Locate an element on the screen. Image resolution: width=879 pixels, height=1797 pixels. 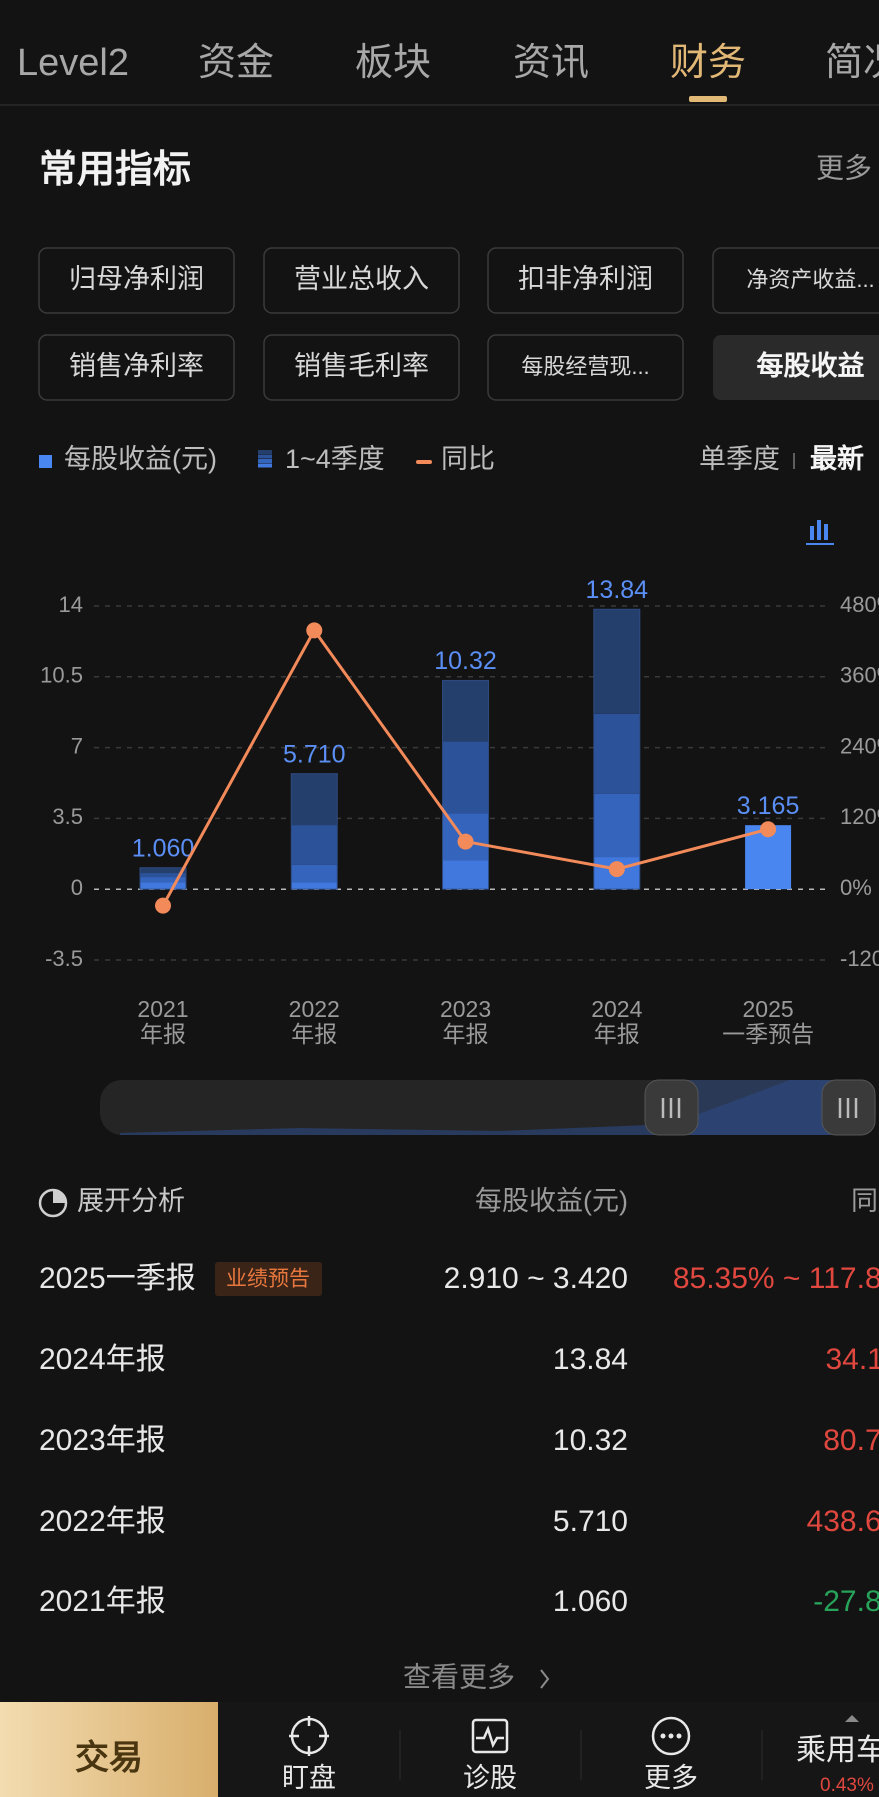
row-yoy: 34.11% is located at coordinates (852, 1359).